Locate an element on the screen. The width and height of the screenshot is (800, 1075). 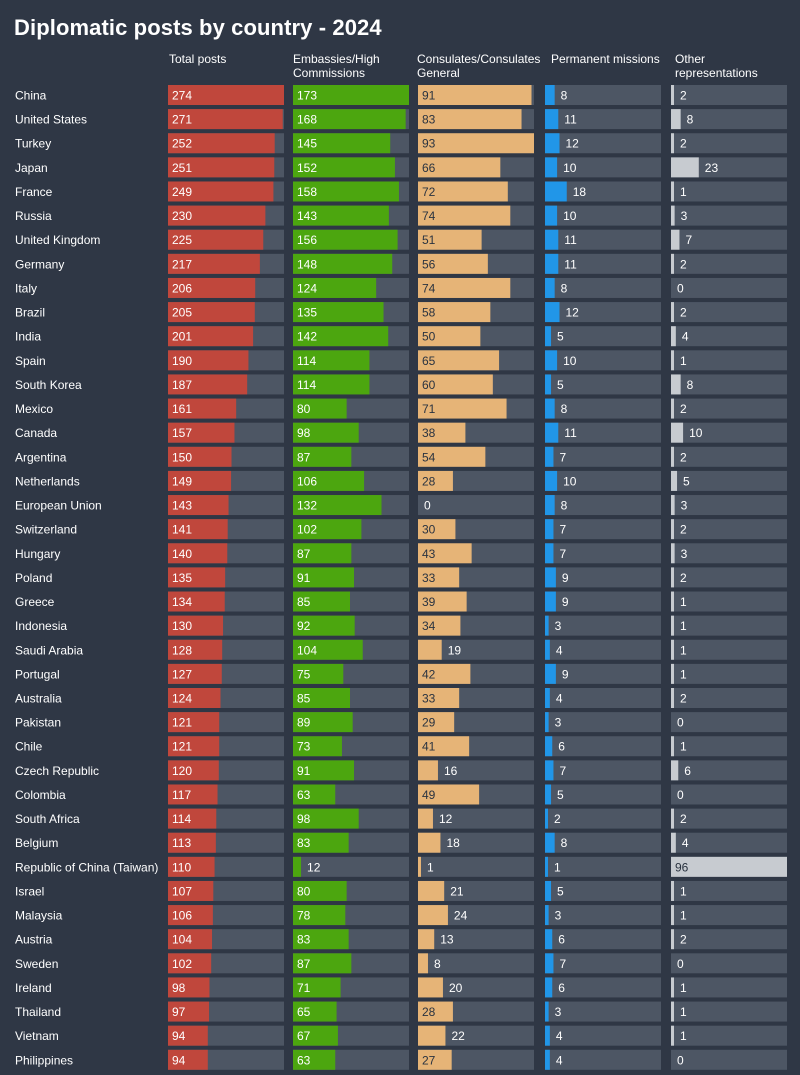
bar-other-netherlands is located at coordinates (674, 480).